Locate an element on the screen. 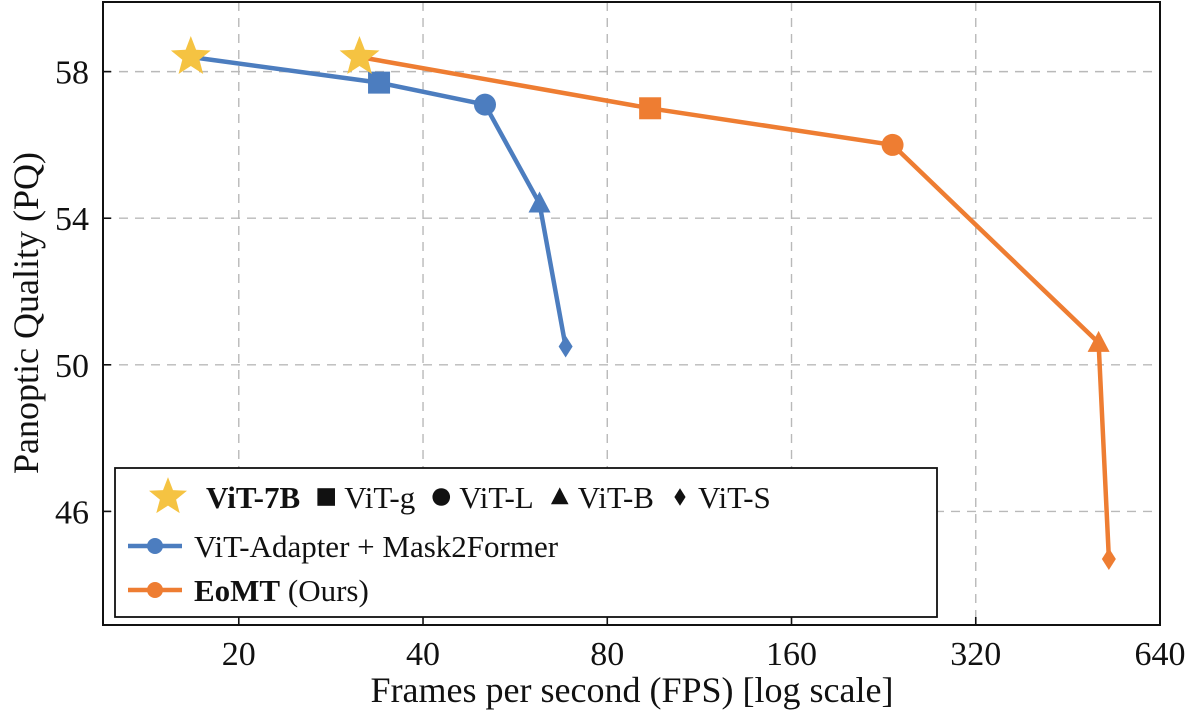 This screenshot has width=1200, height=718. legend-item-label: ViT-g is located at coordinates (379, 497).